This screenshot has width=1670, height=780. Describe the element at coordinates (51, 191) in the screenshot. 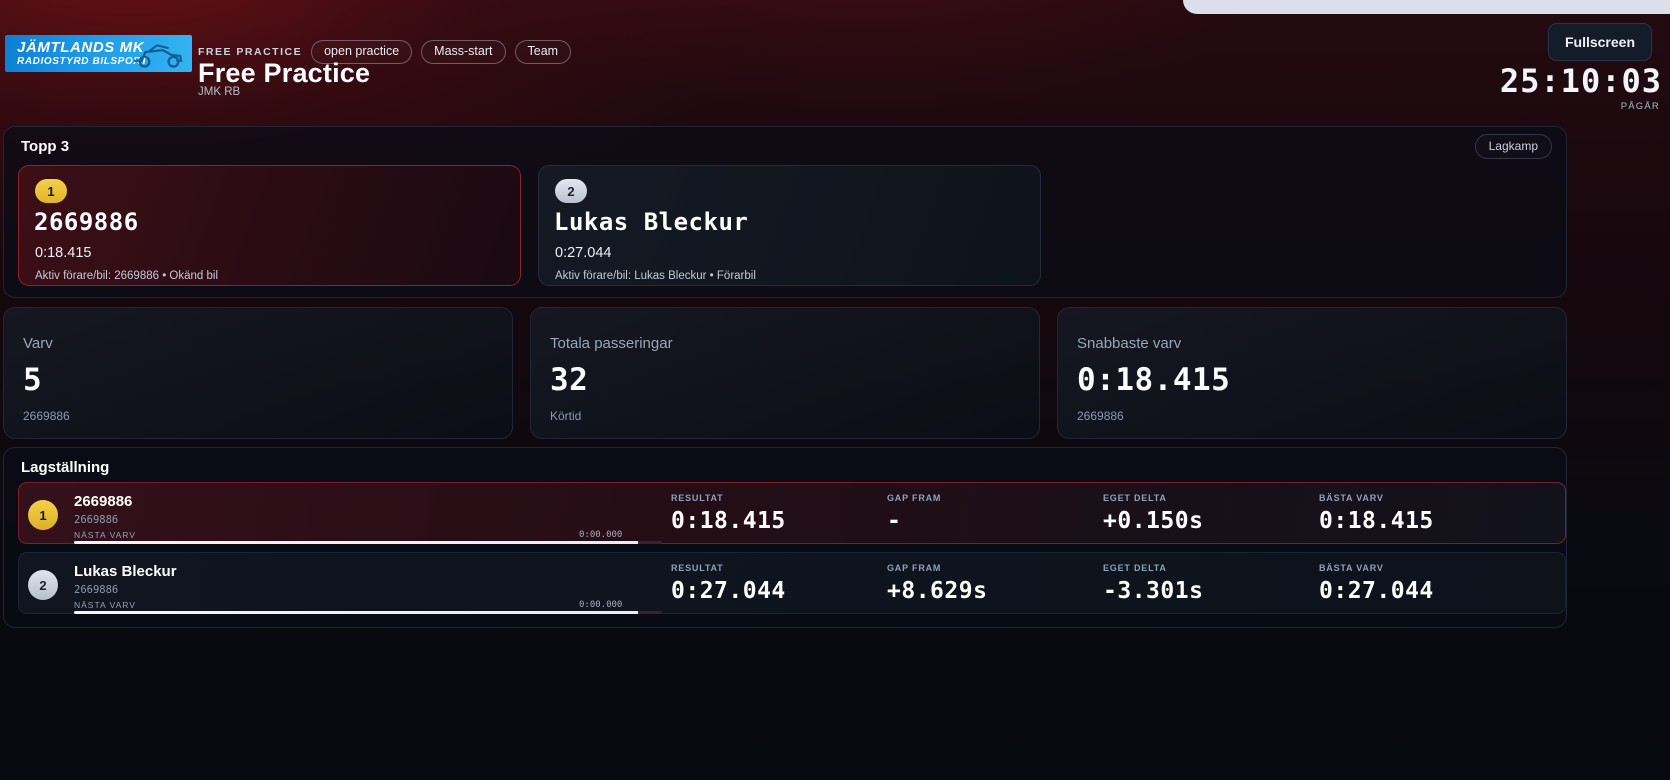

I see `podium-rank-badge: 1` at that location.